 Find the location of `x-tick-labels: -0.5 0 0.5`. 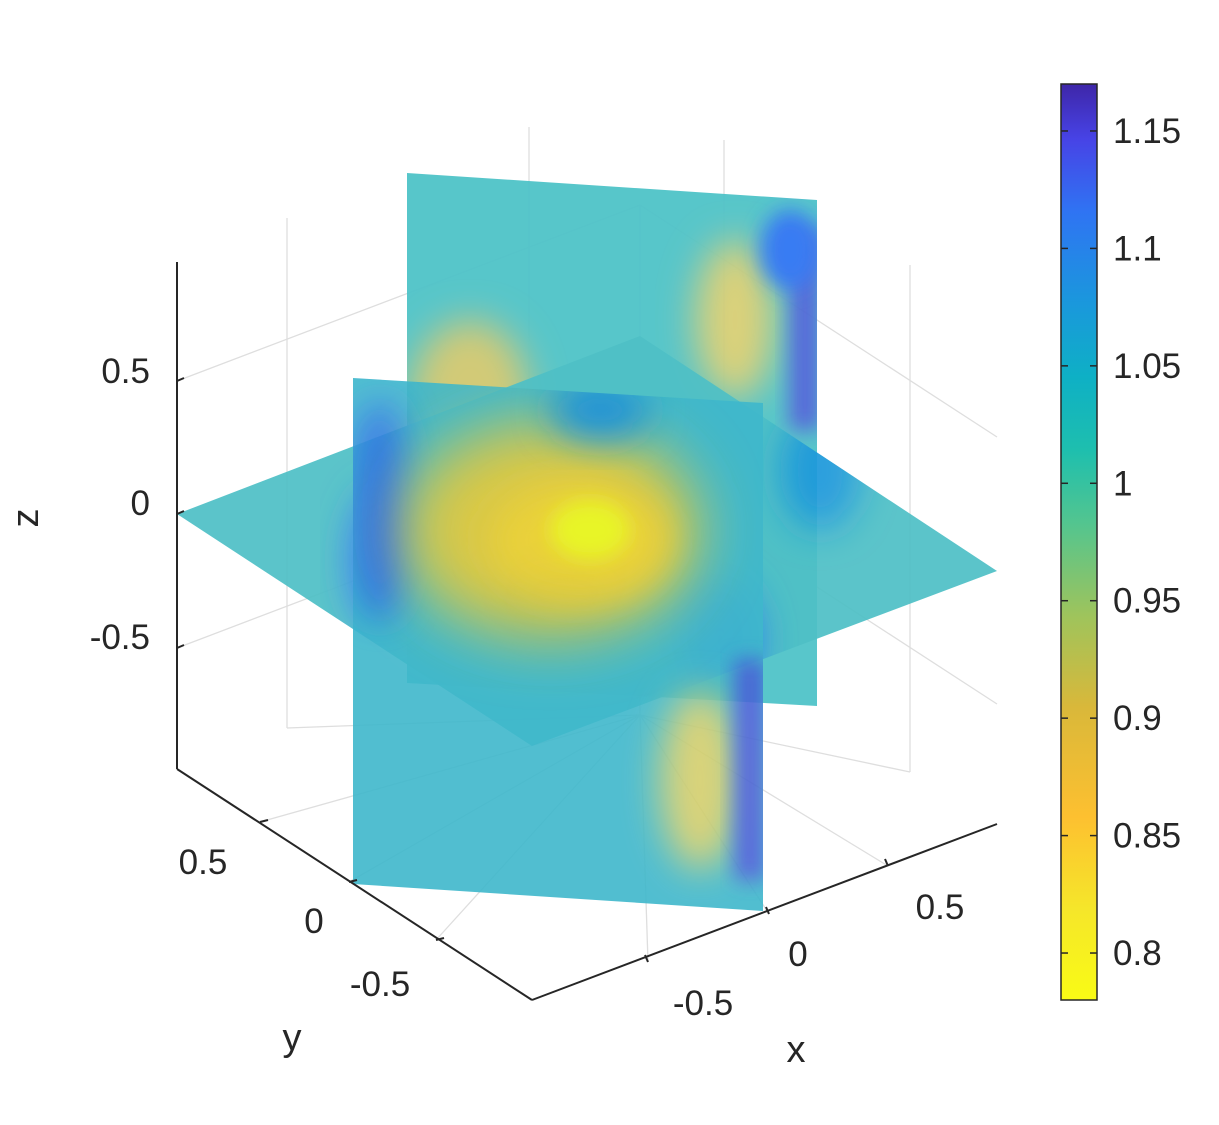

x-tick-labels: -0.5 0 0.5 is located at coordinates (818, 955).